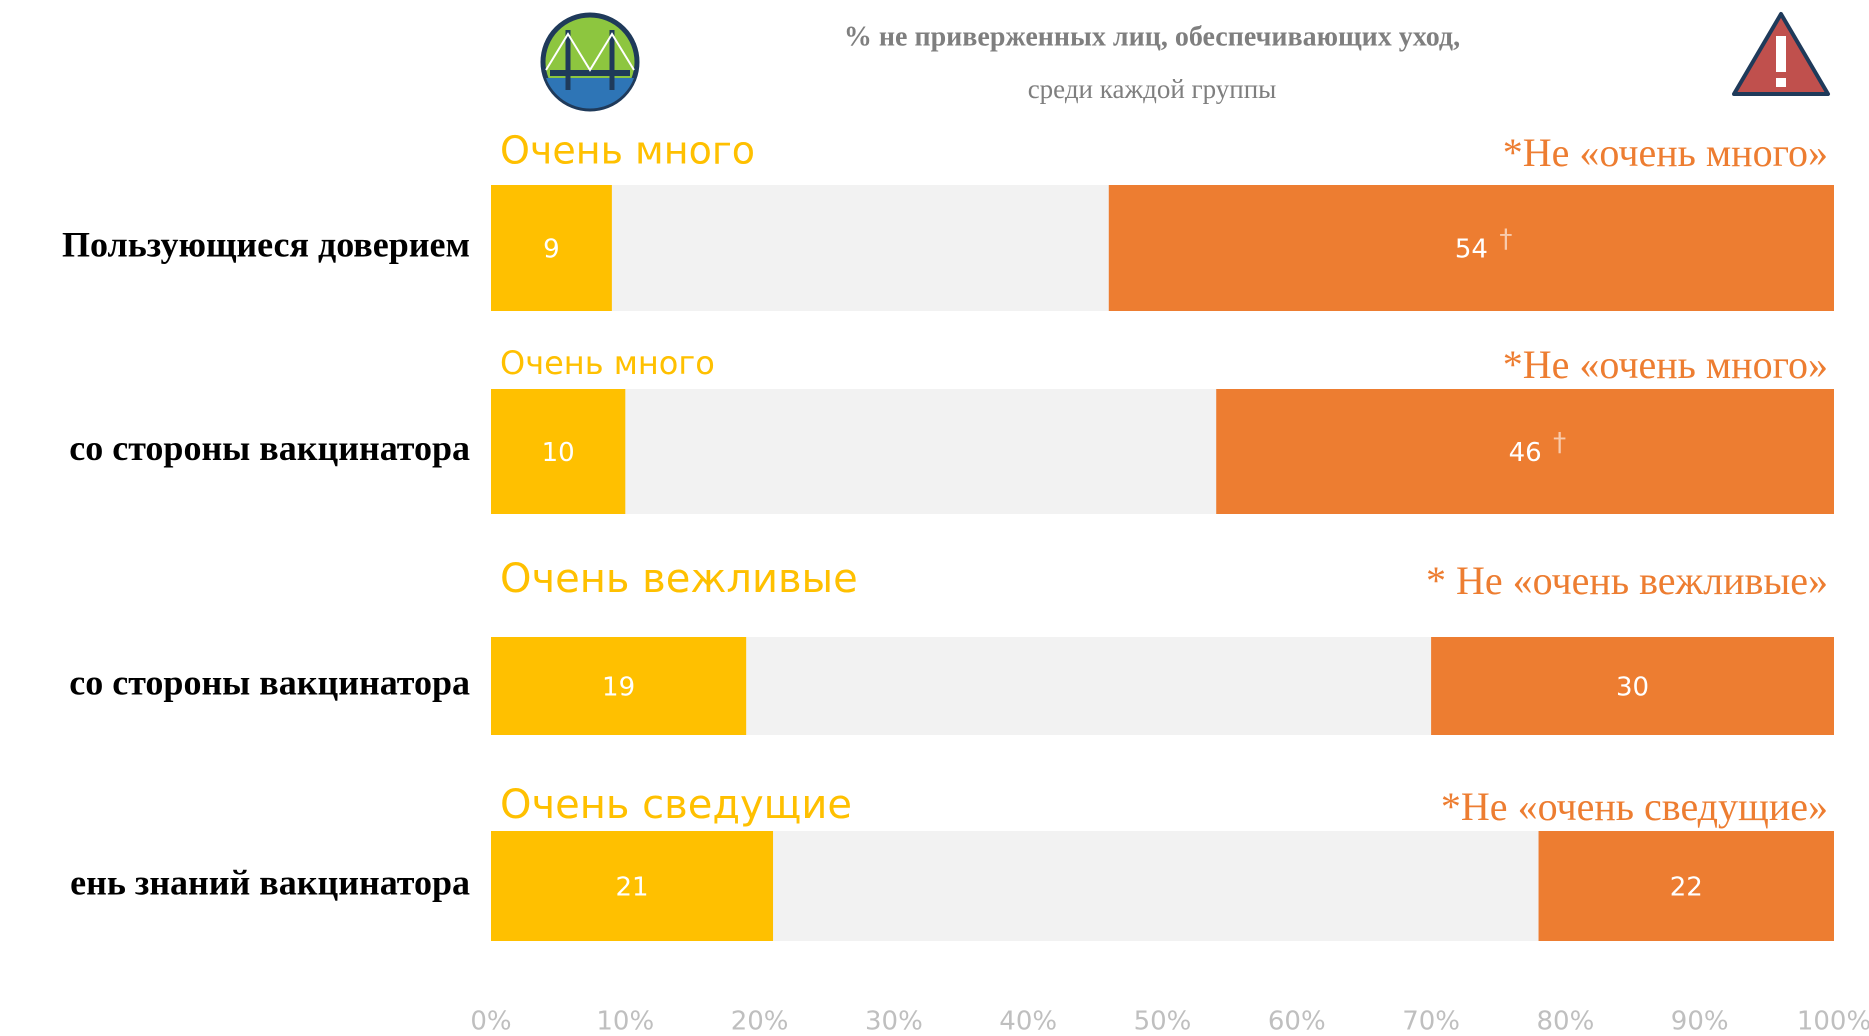 The height and width of the screenshot is (1036, 1869). What do you see at coordinates (1163, 1021) in the screenshot?
I see `x-tick-label: 50%` at bounding box center [1163, 1021].